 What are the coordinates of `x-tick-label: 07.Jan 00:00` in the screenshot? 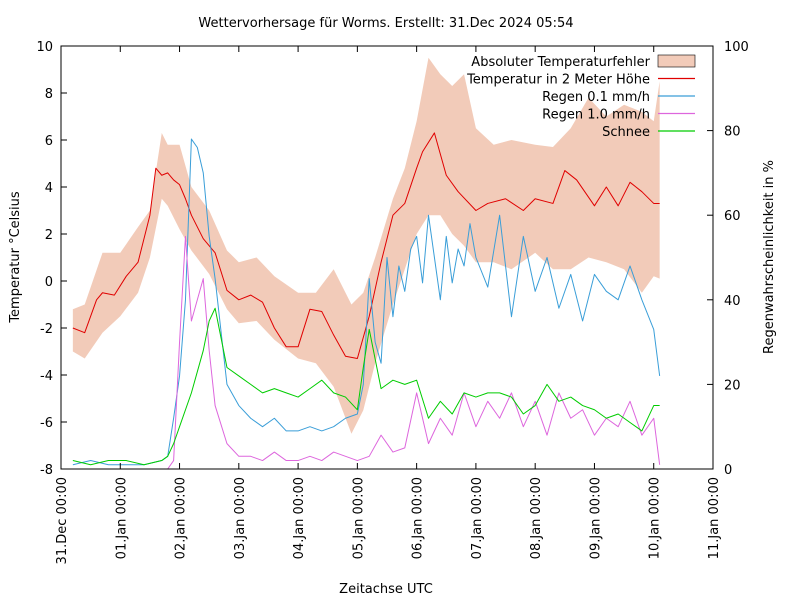 It's located at (477, 518).